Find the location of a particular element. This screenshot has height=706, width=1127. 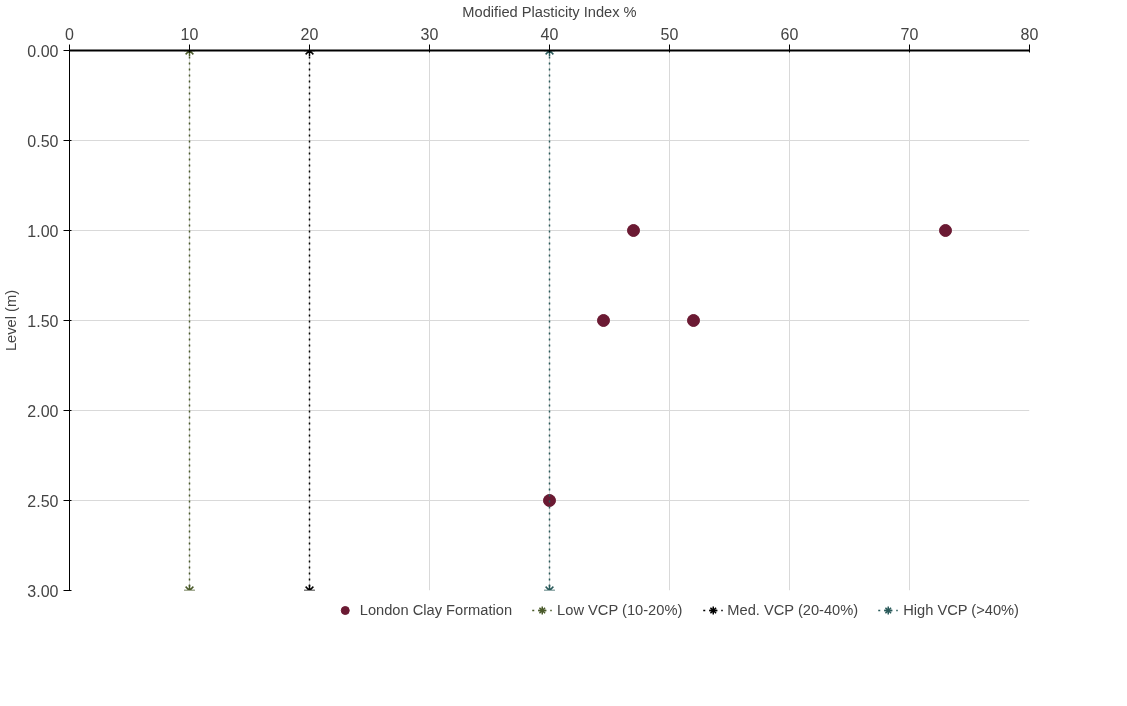

legend-label: London Clay Formation is located at coordinates (436, 610).